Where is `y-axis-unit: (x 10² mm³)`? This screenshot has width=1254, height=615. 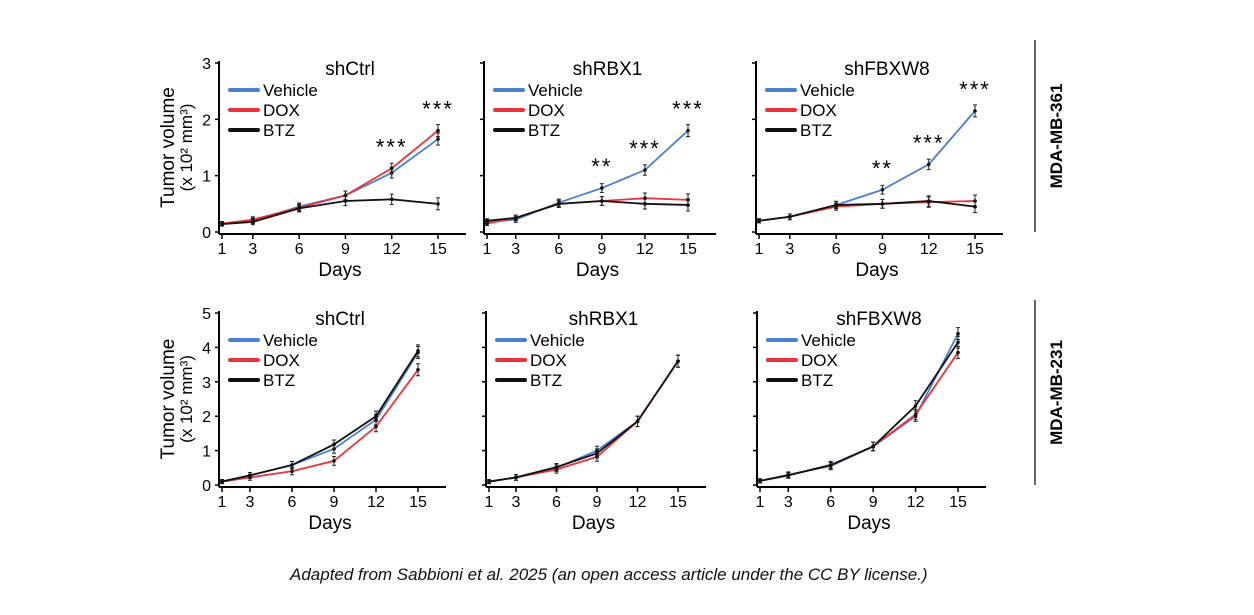 y-axis-unit: (x 10² mm³) is located at coordinates (186, 148).